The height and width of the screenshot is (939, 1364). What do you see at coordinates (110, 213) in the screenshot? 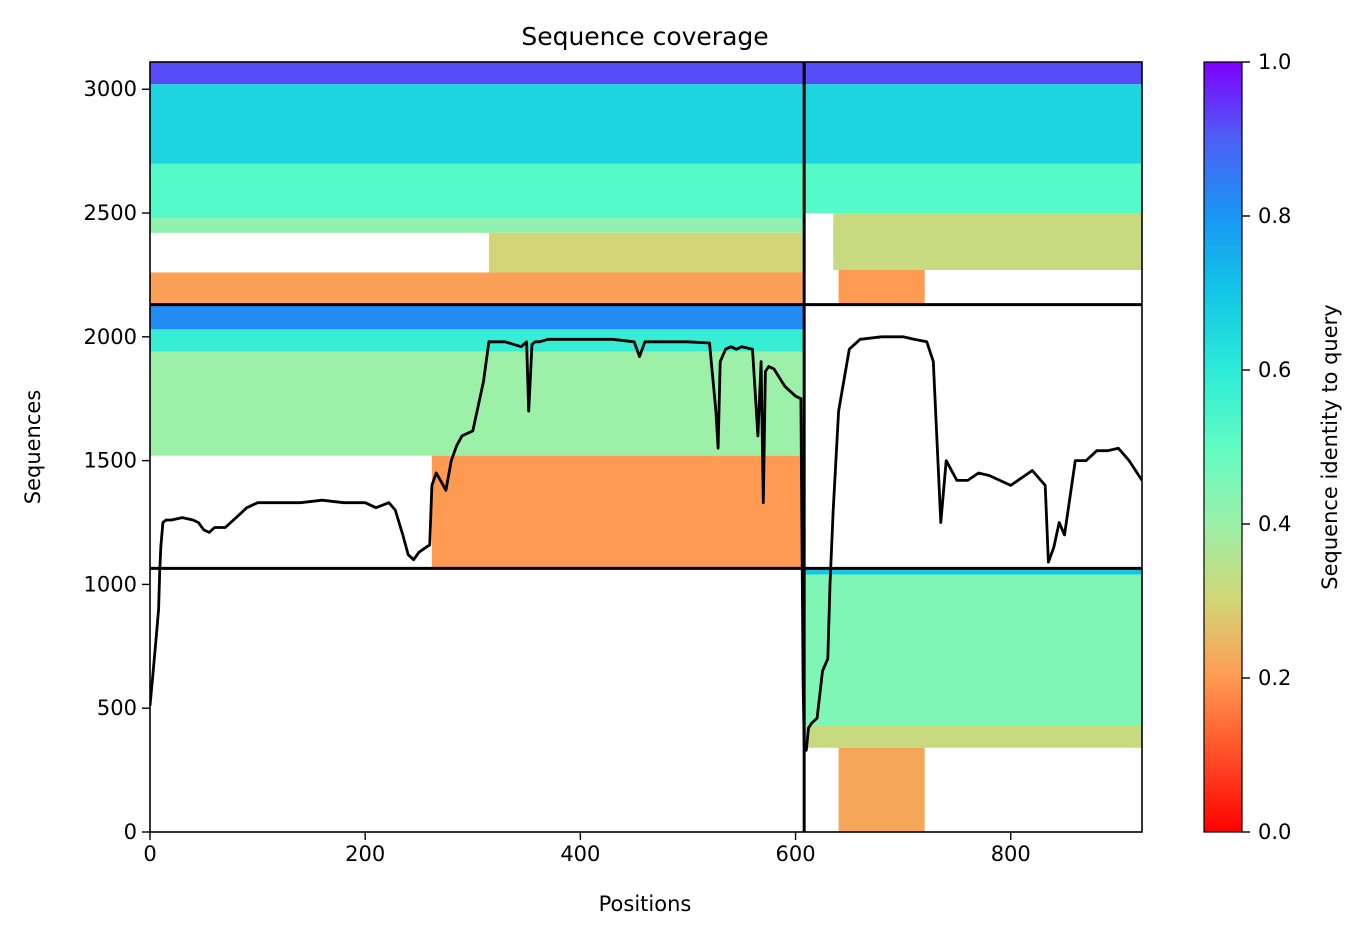
I see `y-tick-label: 2500` at bounding box center [110, 213].